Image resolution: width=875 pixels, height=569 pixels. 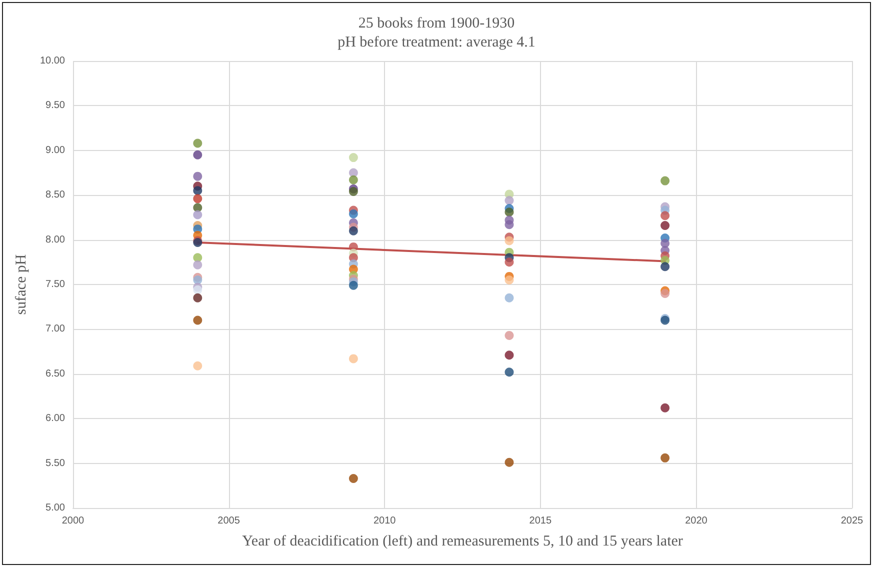 I want to click on y-axis-title: suface pH, so click(x=22, y=284).